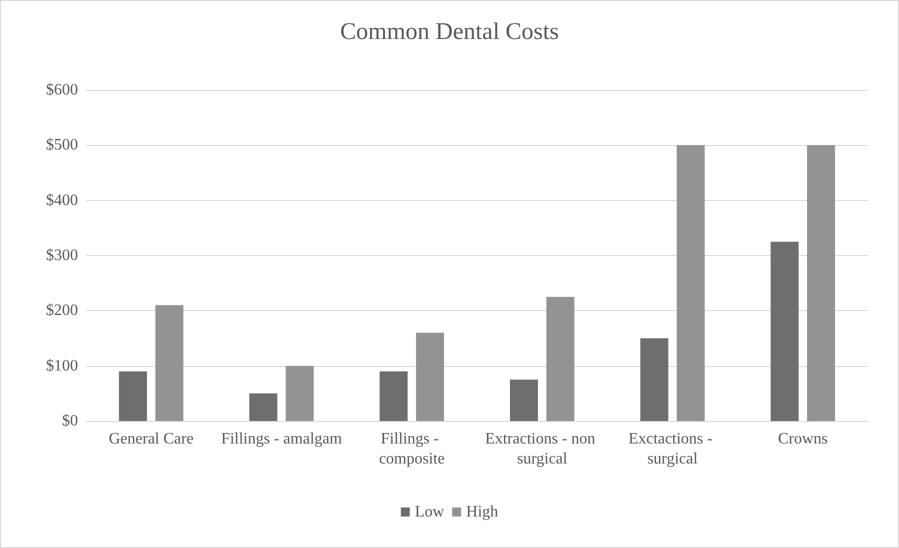  Describe the element at coordinates (62, 200) in the screenshot. I see `y-tick-label: $400` at that location.